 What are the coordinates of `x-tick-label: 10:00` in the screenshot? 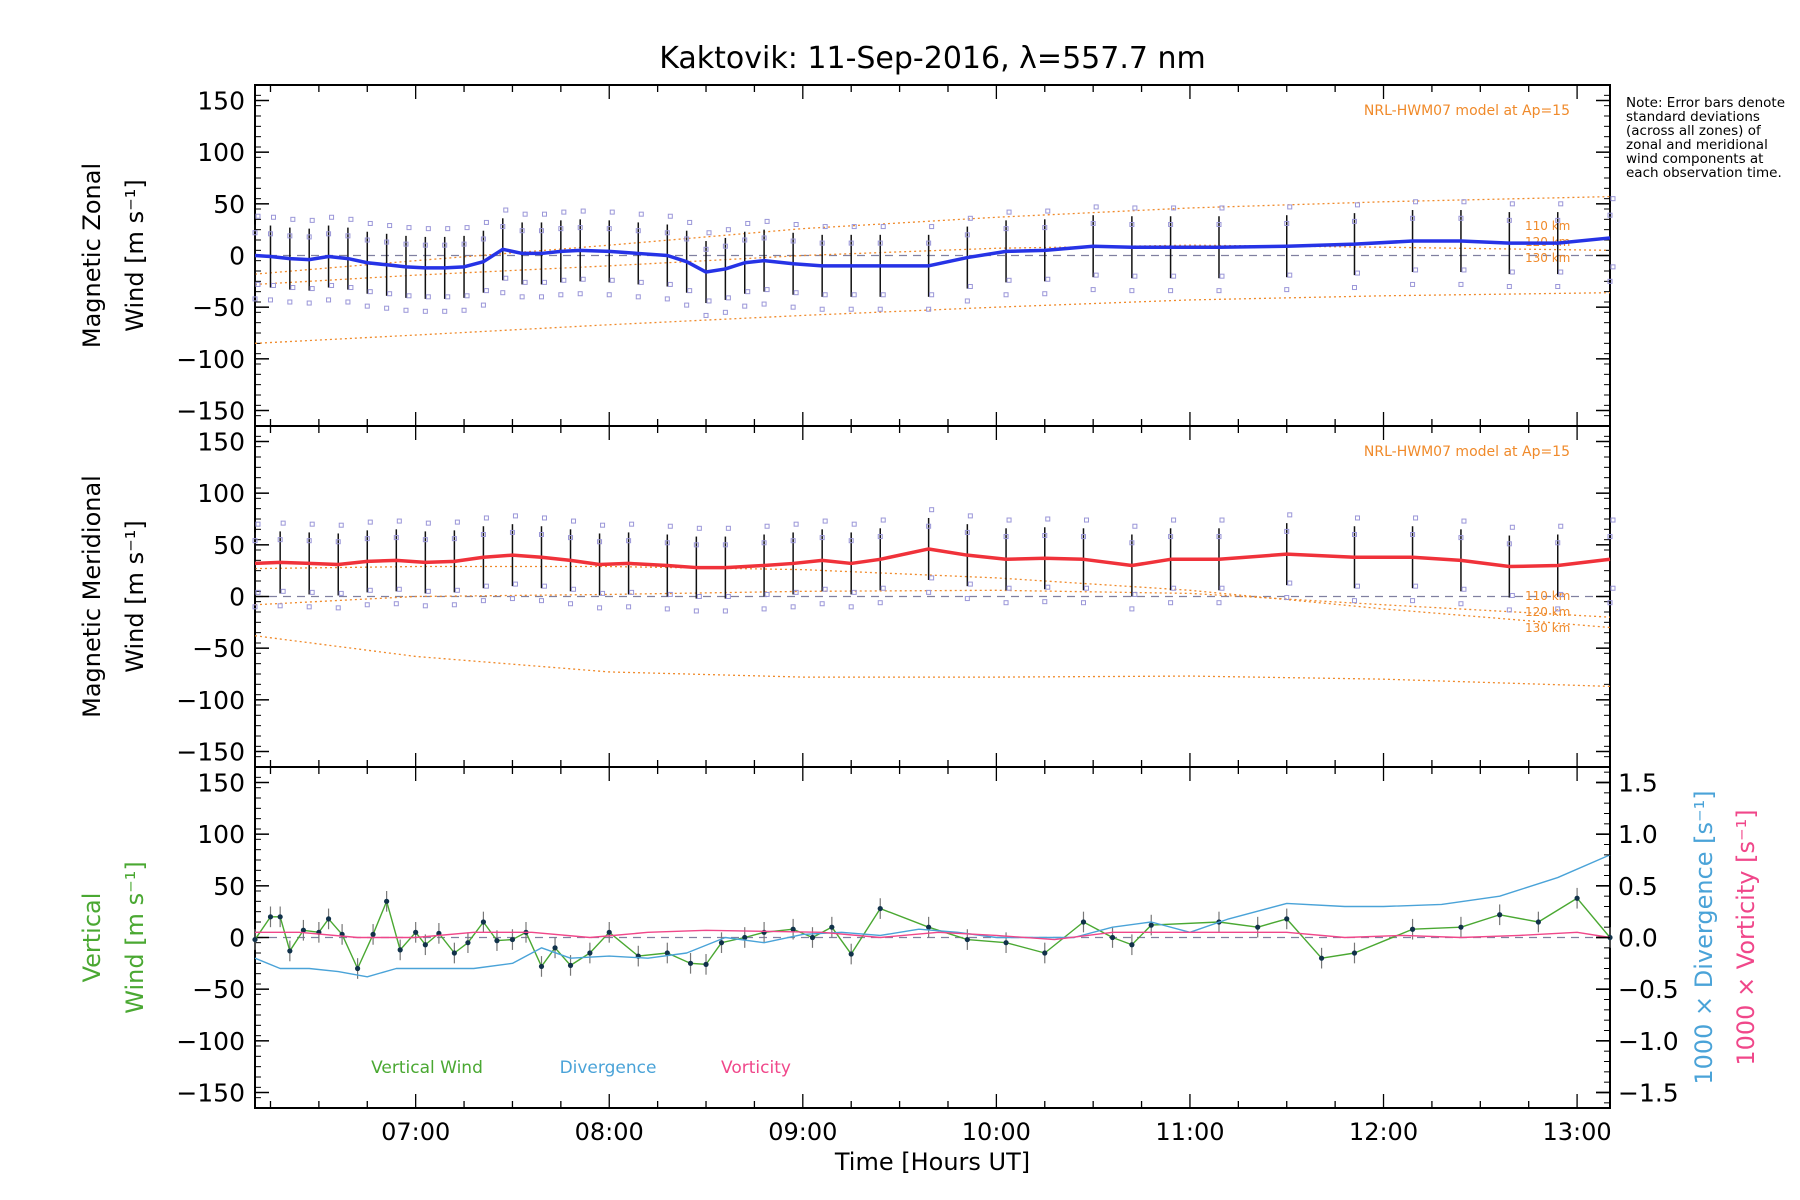 It's located at (996, 1132).